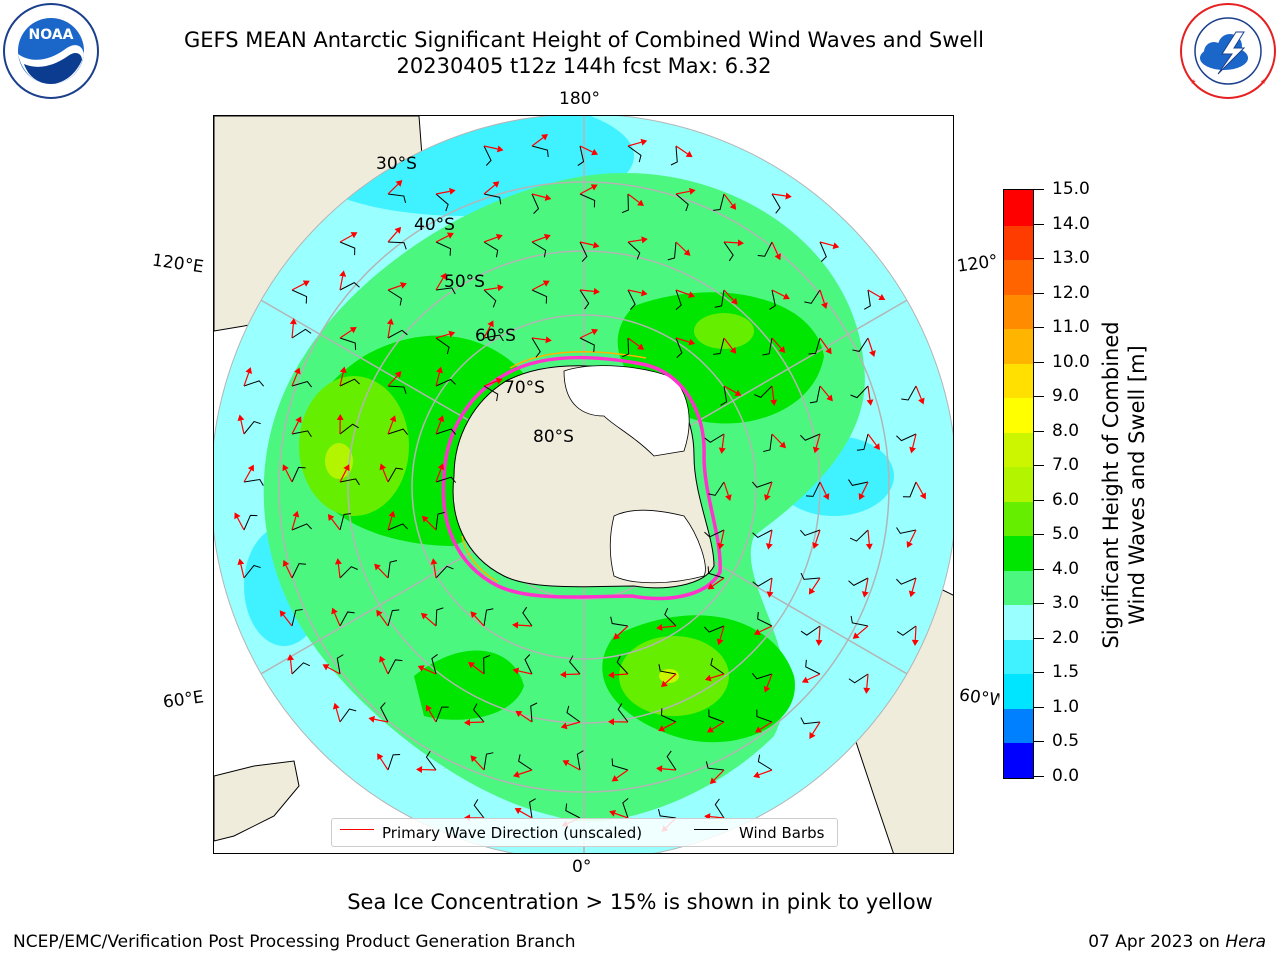 This screenshot has height=960, width=1280. Describe the element at coordinates (782, 833) in the screenshot. I see `legend-label-wind-barbs: Wind Barbs` at that location.